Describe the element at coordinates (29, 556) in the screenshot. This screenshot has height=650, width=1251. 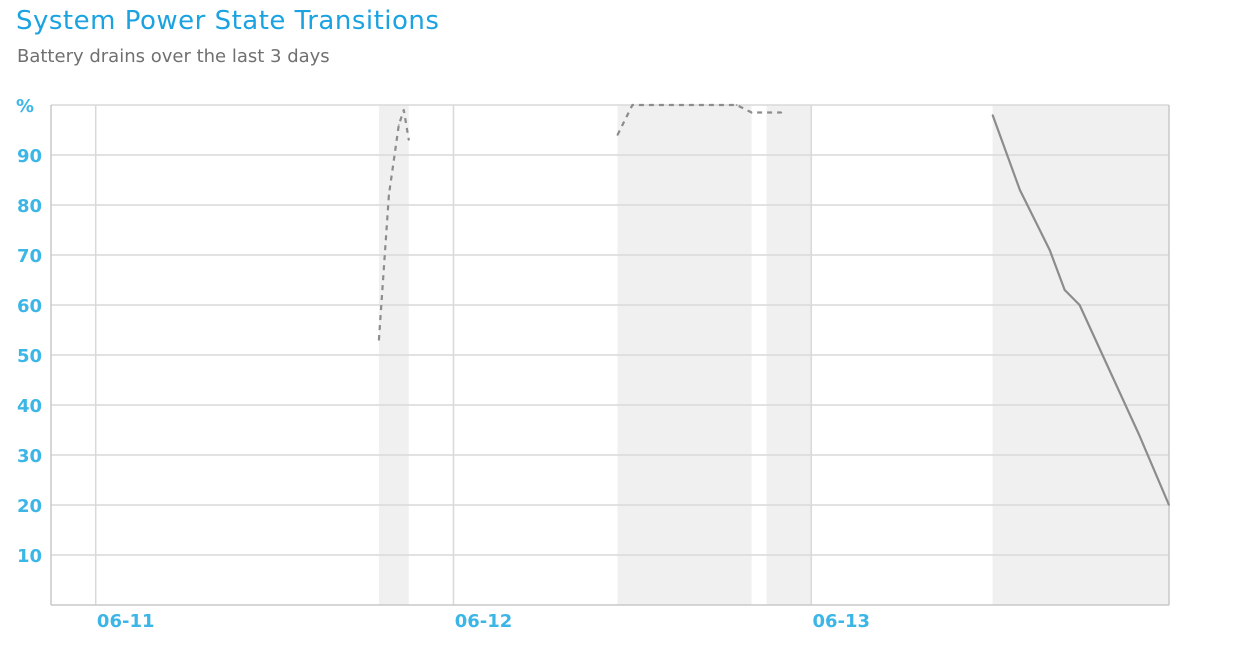
I see `y-tick-label-10: 10` at that location.